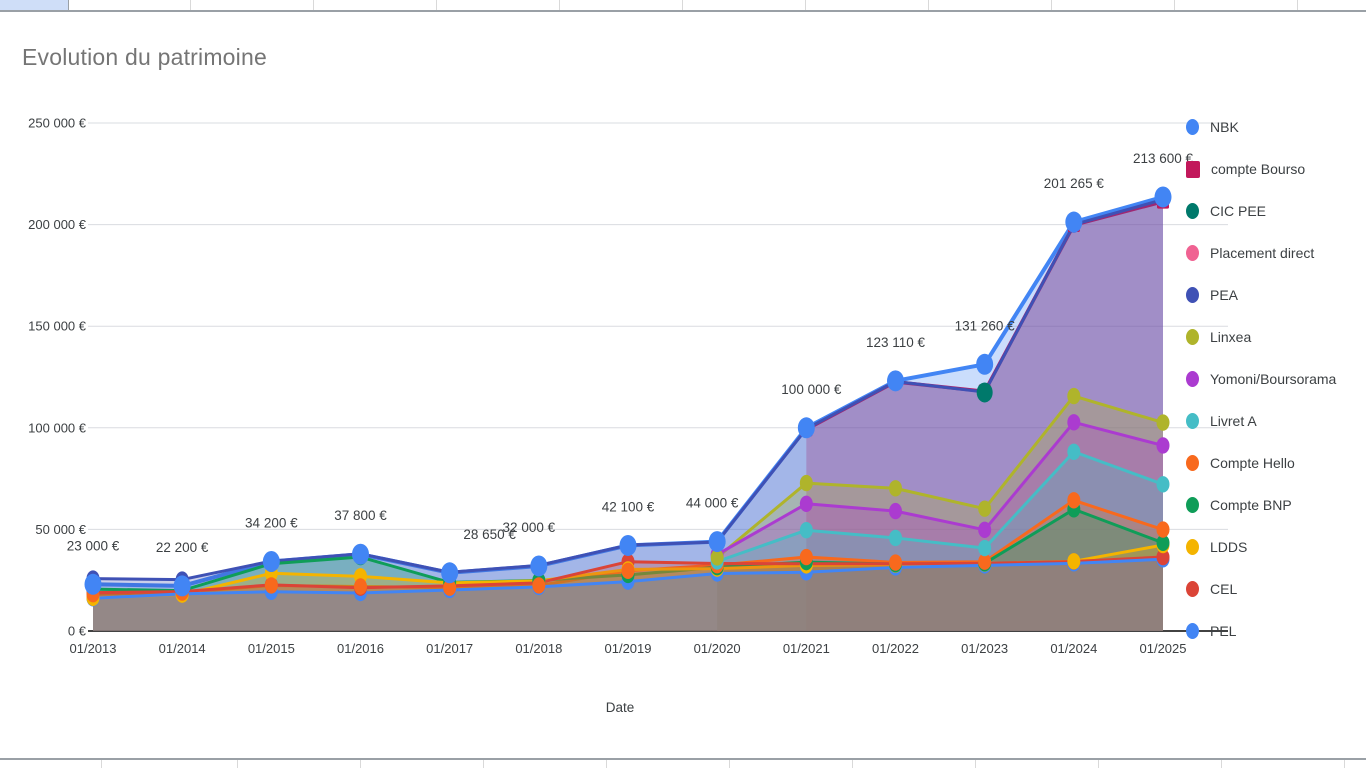  What do you see at coordinates (1163, 543) in the screenshot?
I see `point-compte-bnp` at bounding box center [1163, 543].